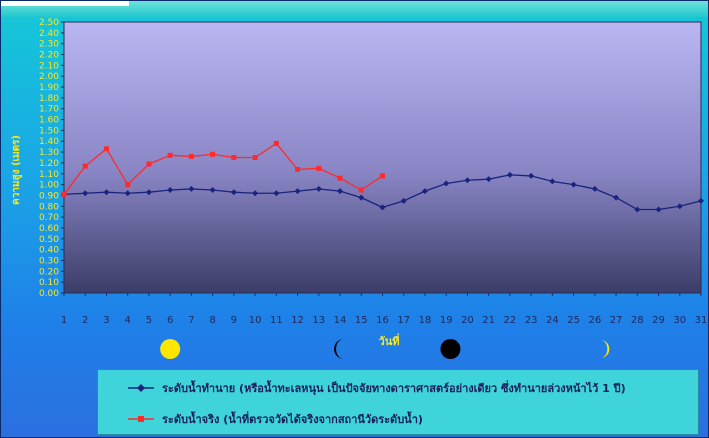  I want to click on x-tick-label: 2, so click(85, 320).